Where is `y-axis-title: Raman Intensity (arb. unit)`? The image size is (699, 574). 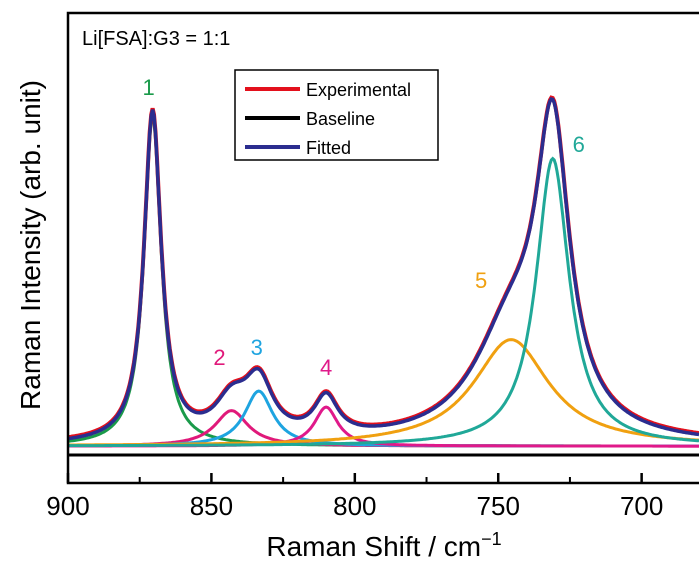
y-axis-title: Raman Intensity (arb. unit) is located at coordinates (30, 245).